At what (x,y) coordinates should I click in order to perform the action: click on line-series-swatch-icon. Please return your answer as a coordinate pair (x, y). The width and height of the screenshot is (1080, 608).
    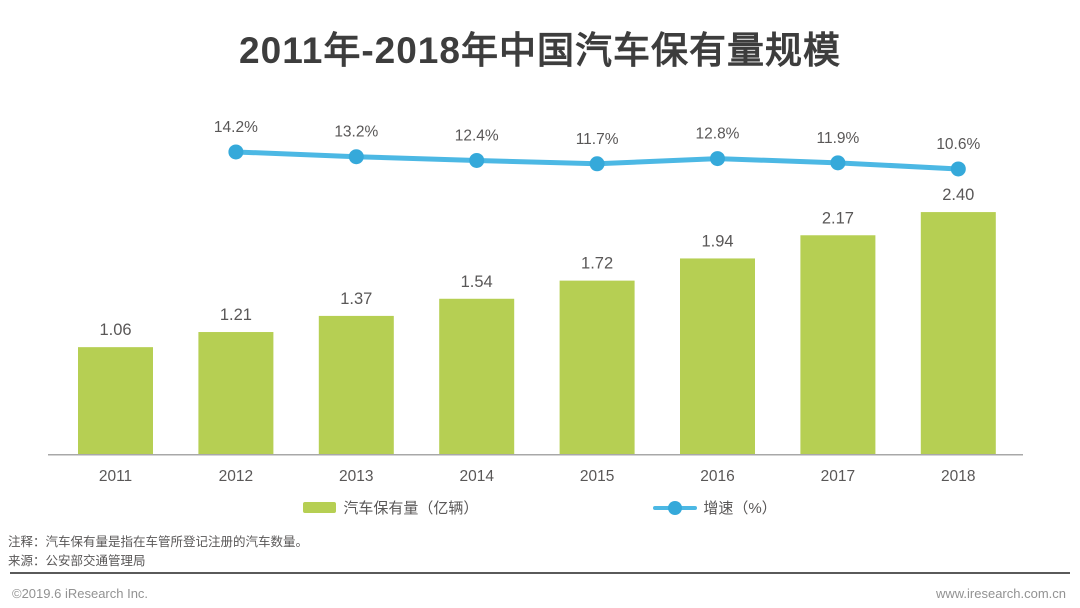
    Looking at the image, I should click on (675, 507).